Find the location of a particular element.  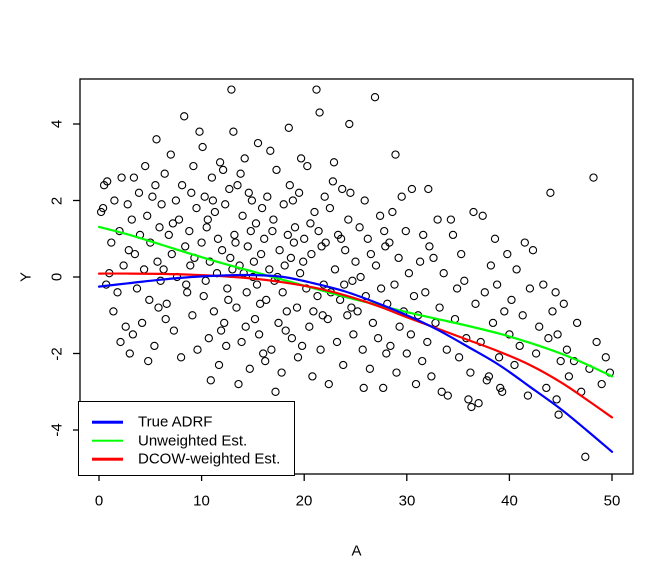

x-tick-label-10: 10 is located at coordinates (201, 501).